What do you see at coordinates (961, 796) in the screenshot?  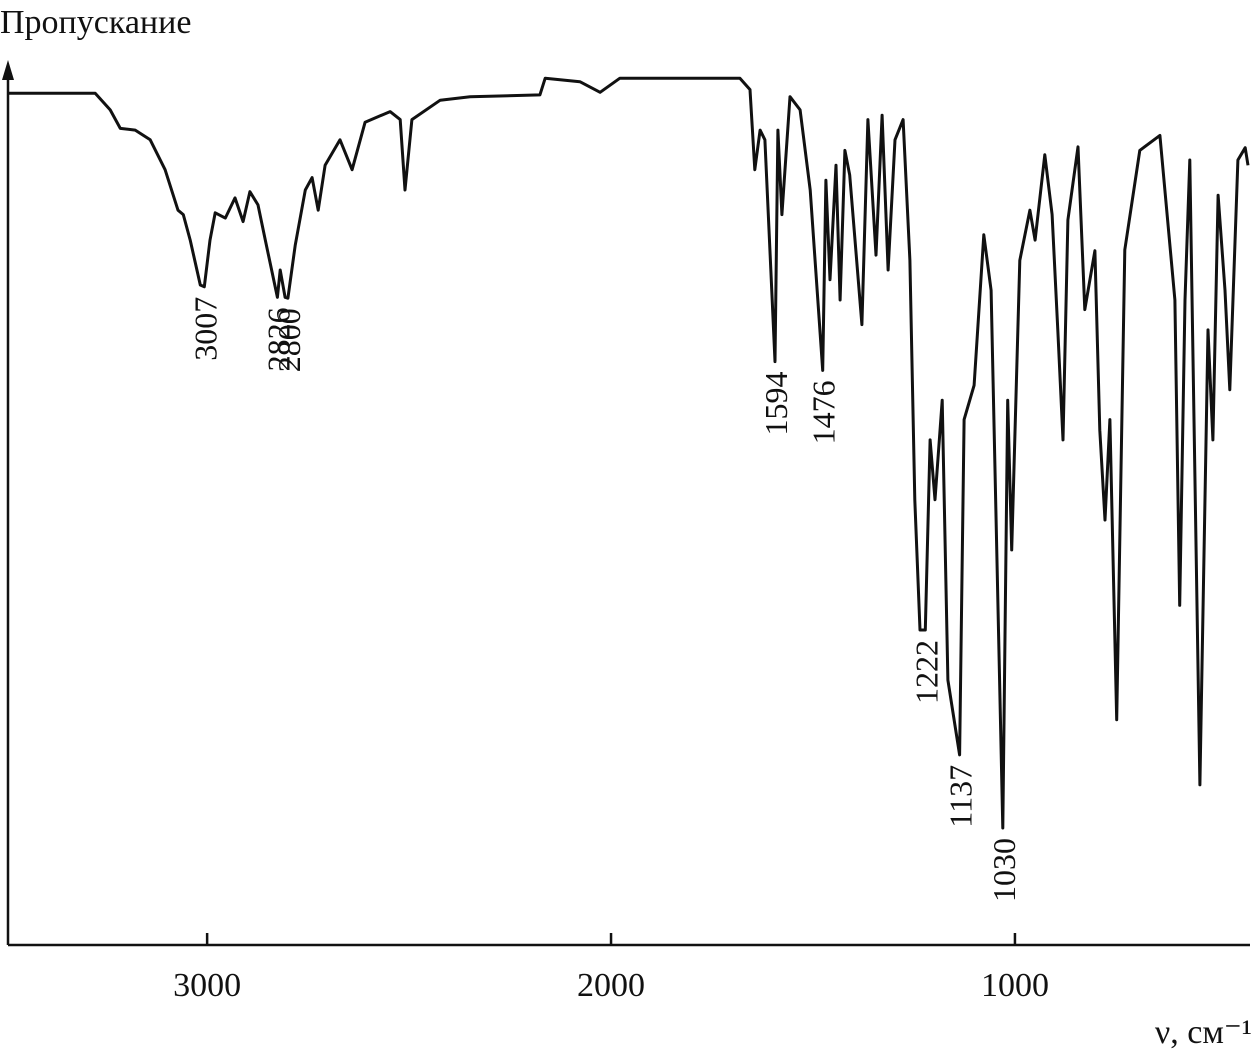 I see `peak-label: 1137` at bounding box center [961, 796].